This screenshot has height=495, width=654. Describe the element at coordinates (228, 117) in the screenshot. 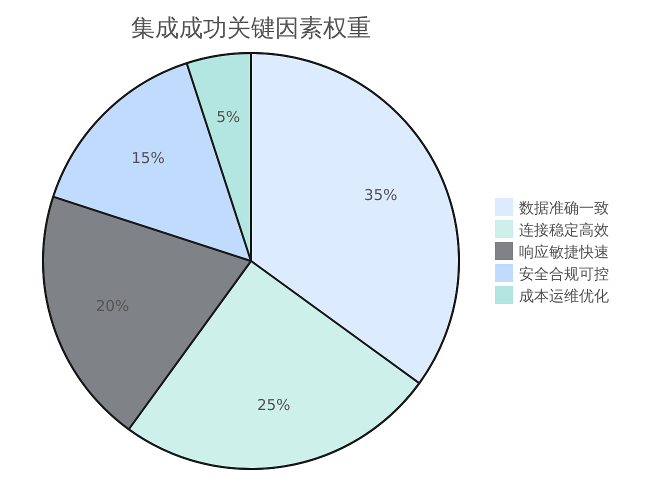

I see `data-label: 5%` at that location.